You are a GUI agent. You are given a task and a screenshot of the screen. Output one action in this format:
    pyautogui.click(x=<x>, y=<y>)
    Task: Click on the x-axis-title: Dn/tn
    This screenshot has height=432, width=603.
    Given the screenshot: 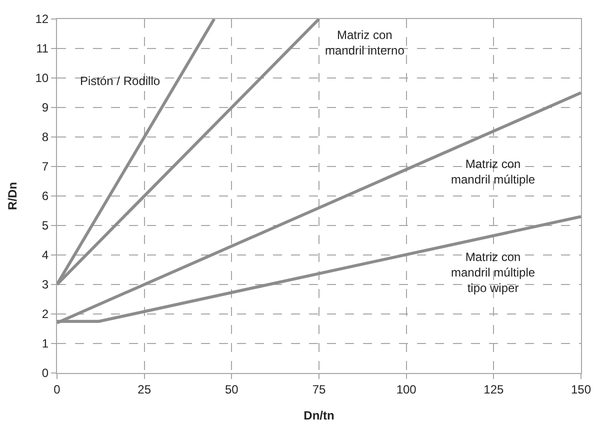 What is the action you would take?
    pyautogui.click(x=319, y=415)
    